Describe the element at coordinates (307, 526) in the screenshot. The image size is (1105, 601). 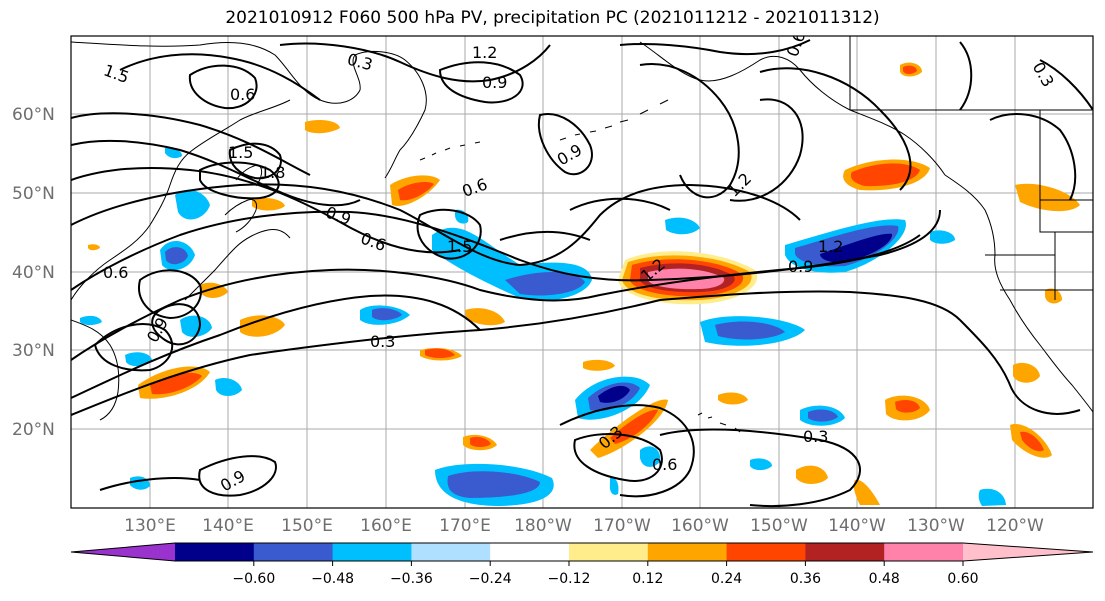
I see `lon-label: 150°E` at that location.